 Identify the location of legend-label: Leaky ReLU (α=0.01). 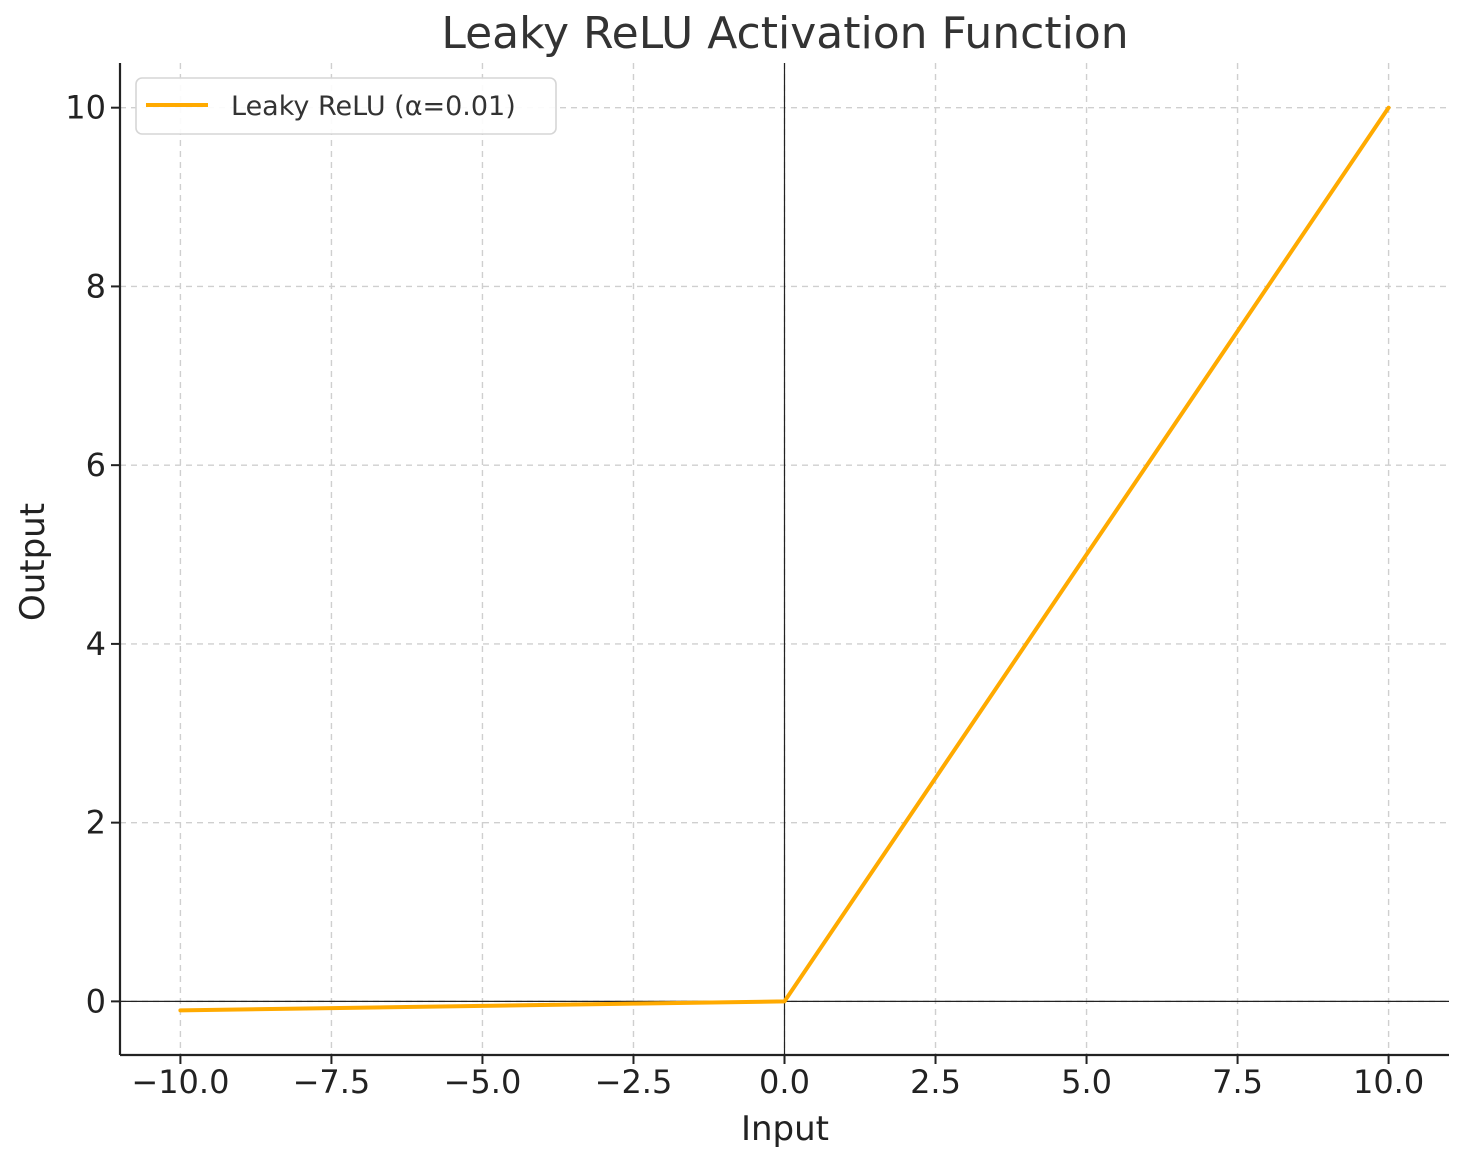
(373, 106).